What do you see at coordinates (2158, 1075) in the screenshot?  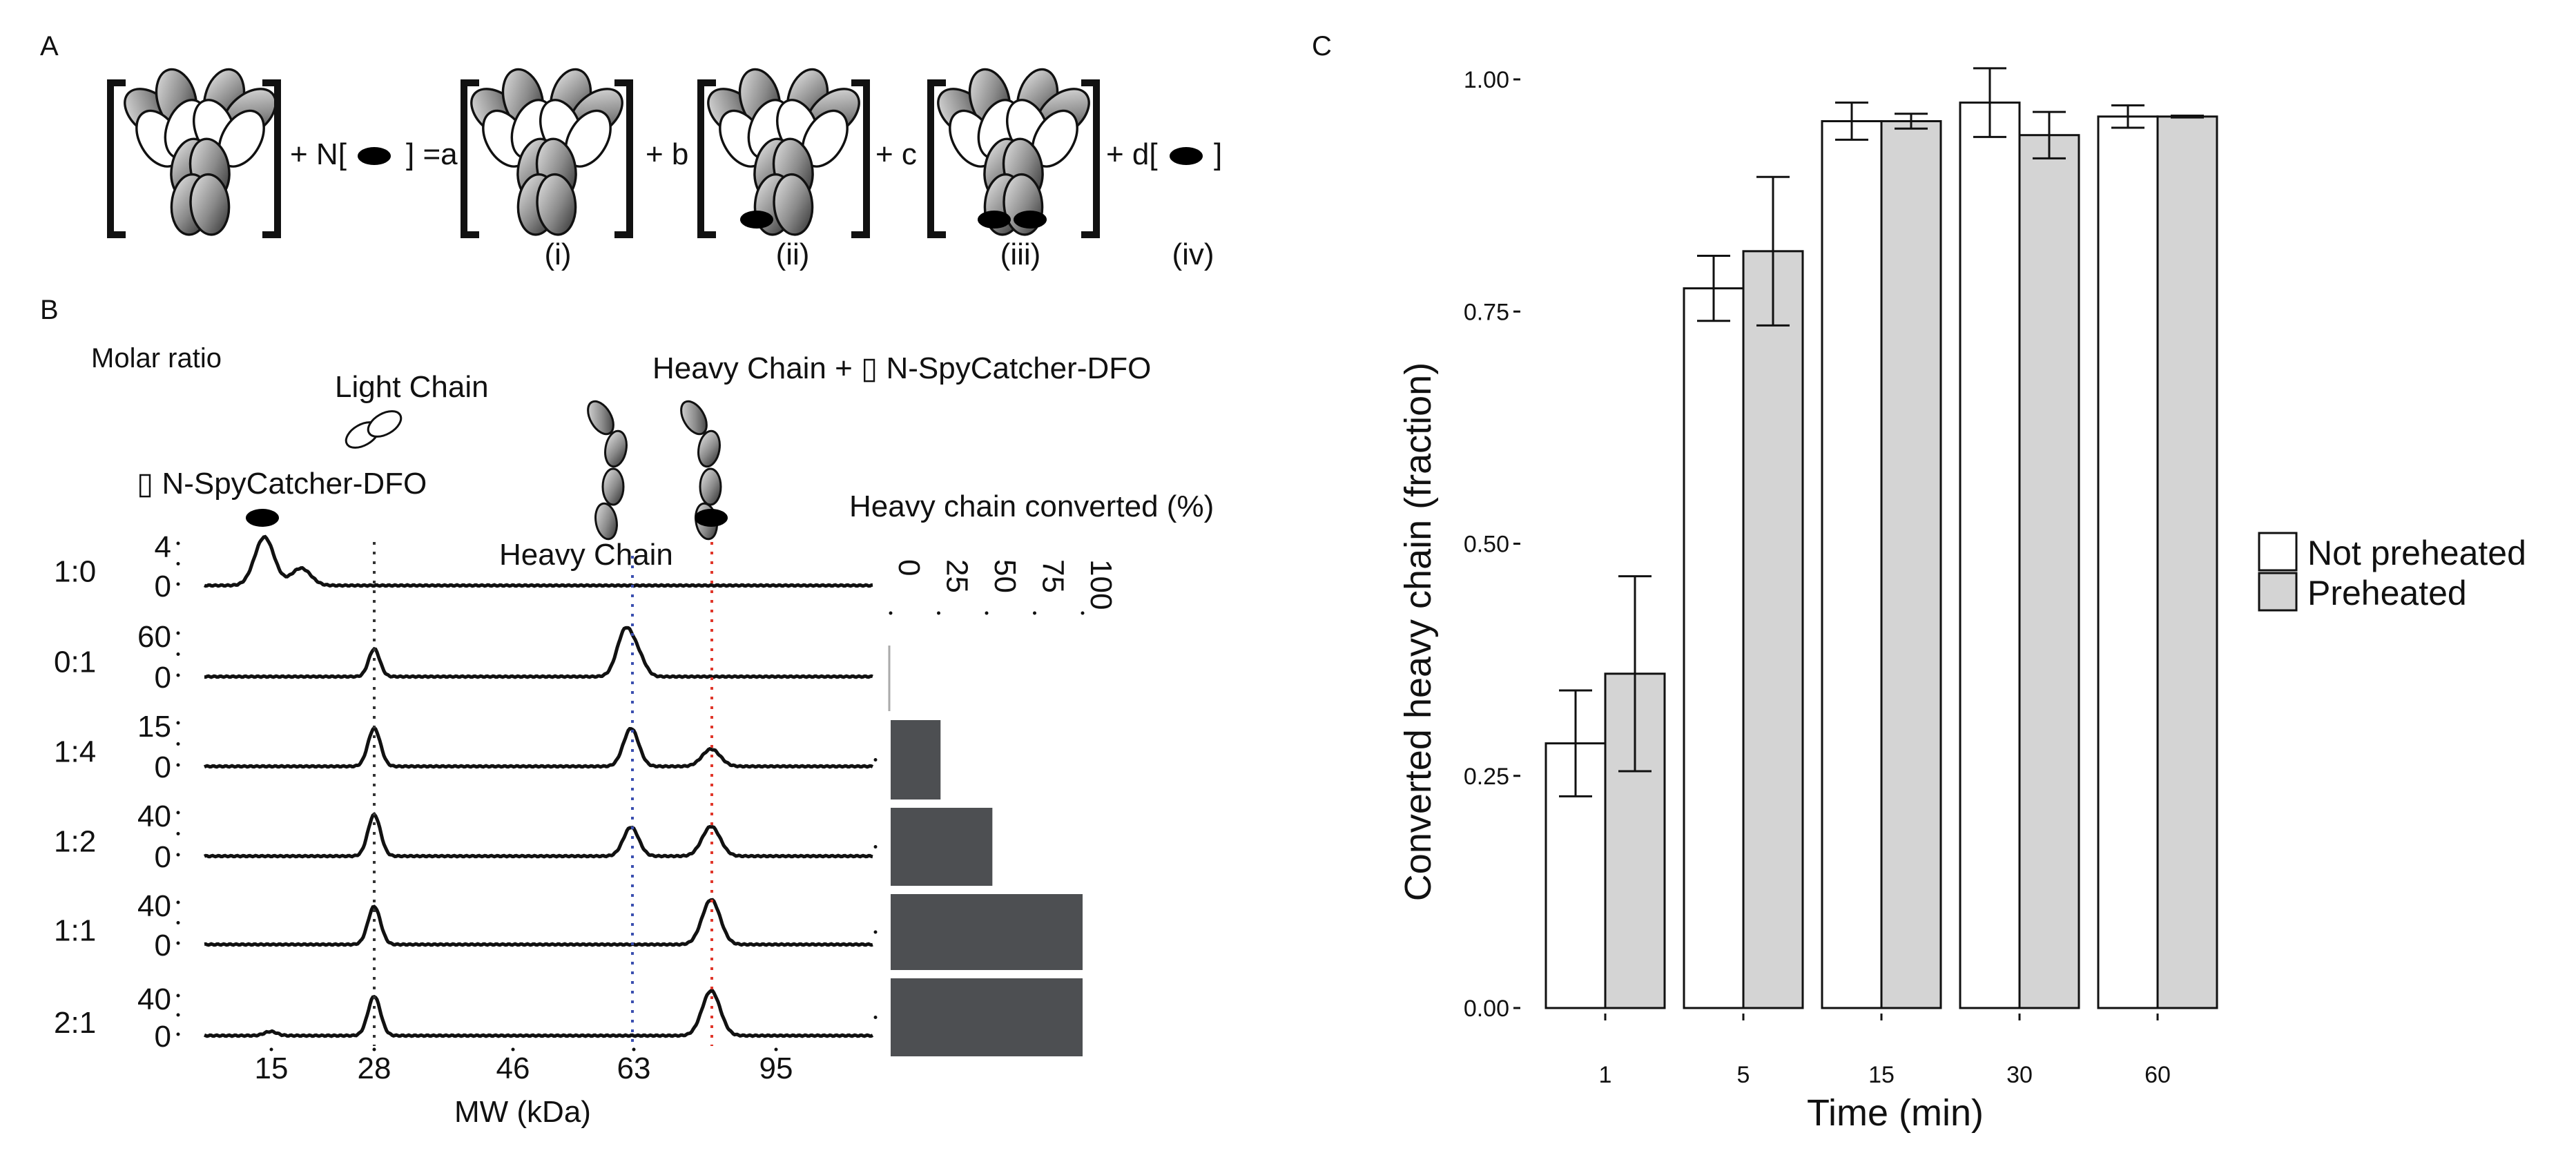 I see `x-tick-label: 60` at bounding box center [2158, 1075].